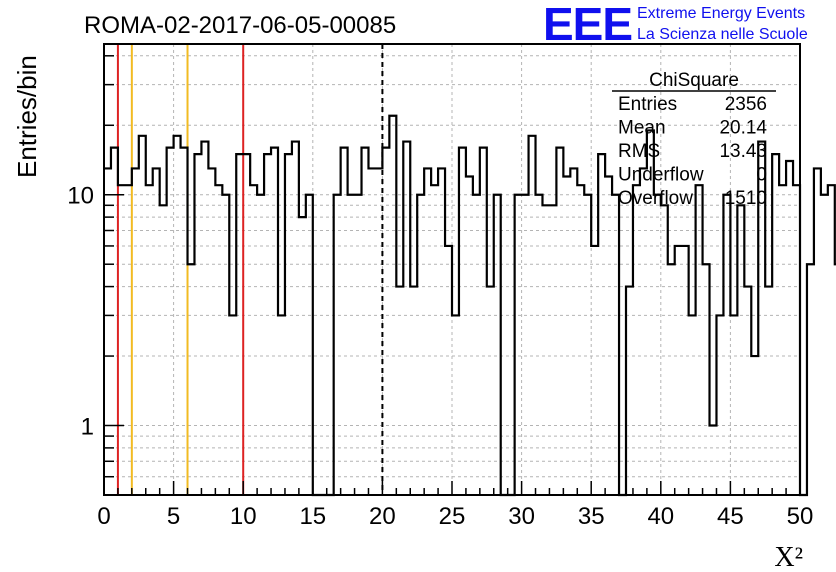  I want to click on stats-value: 0, so click(761, 175).